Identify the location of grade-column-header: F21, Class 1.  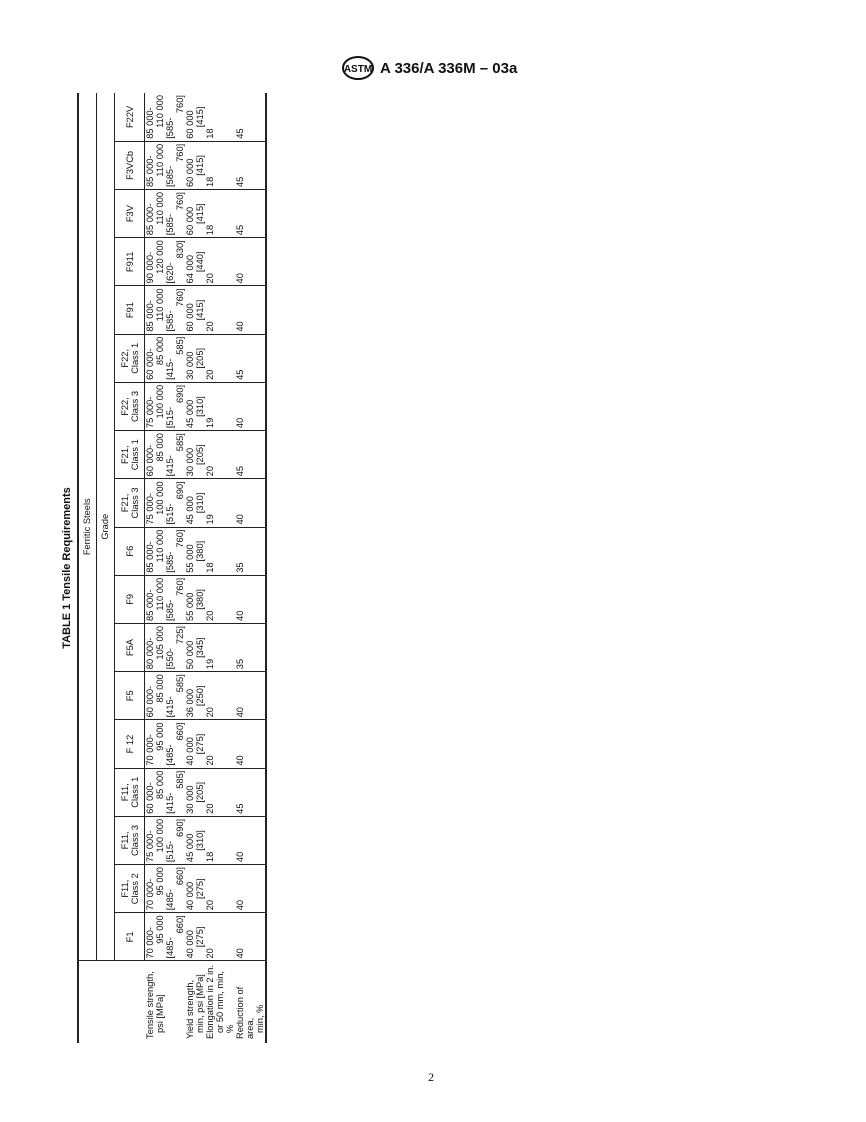
(129, 454).